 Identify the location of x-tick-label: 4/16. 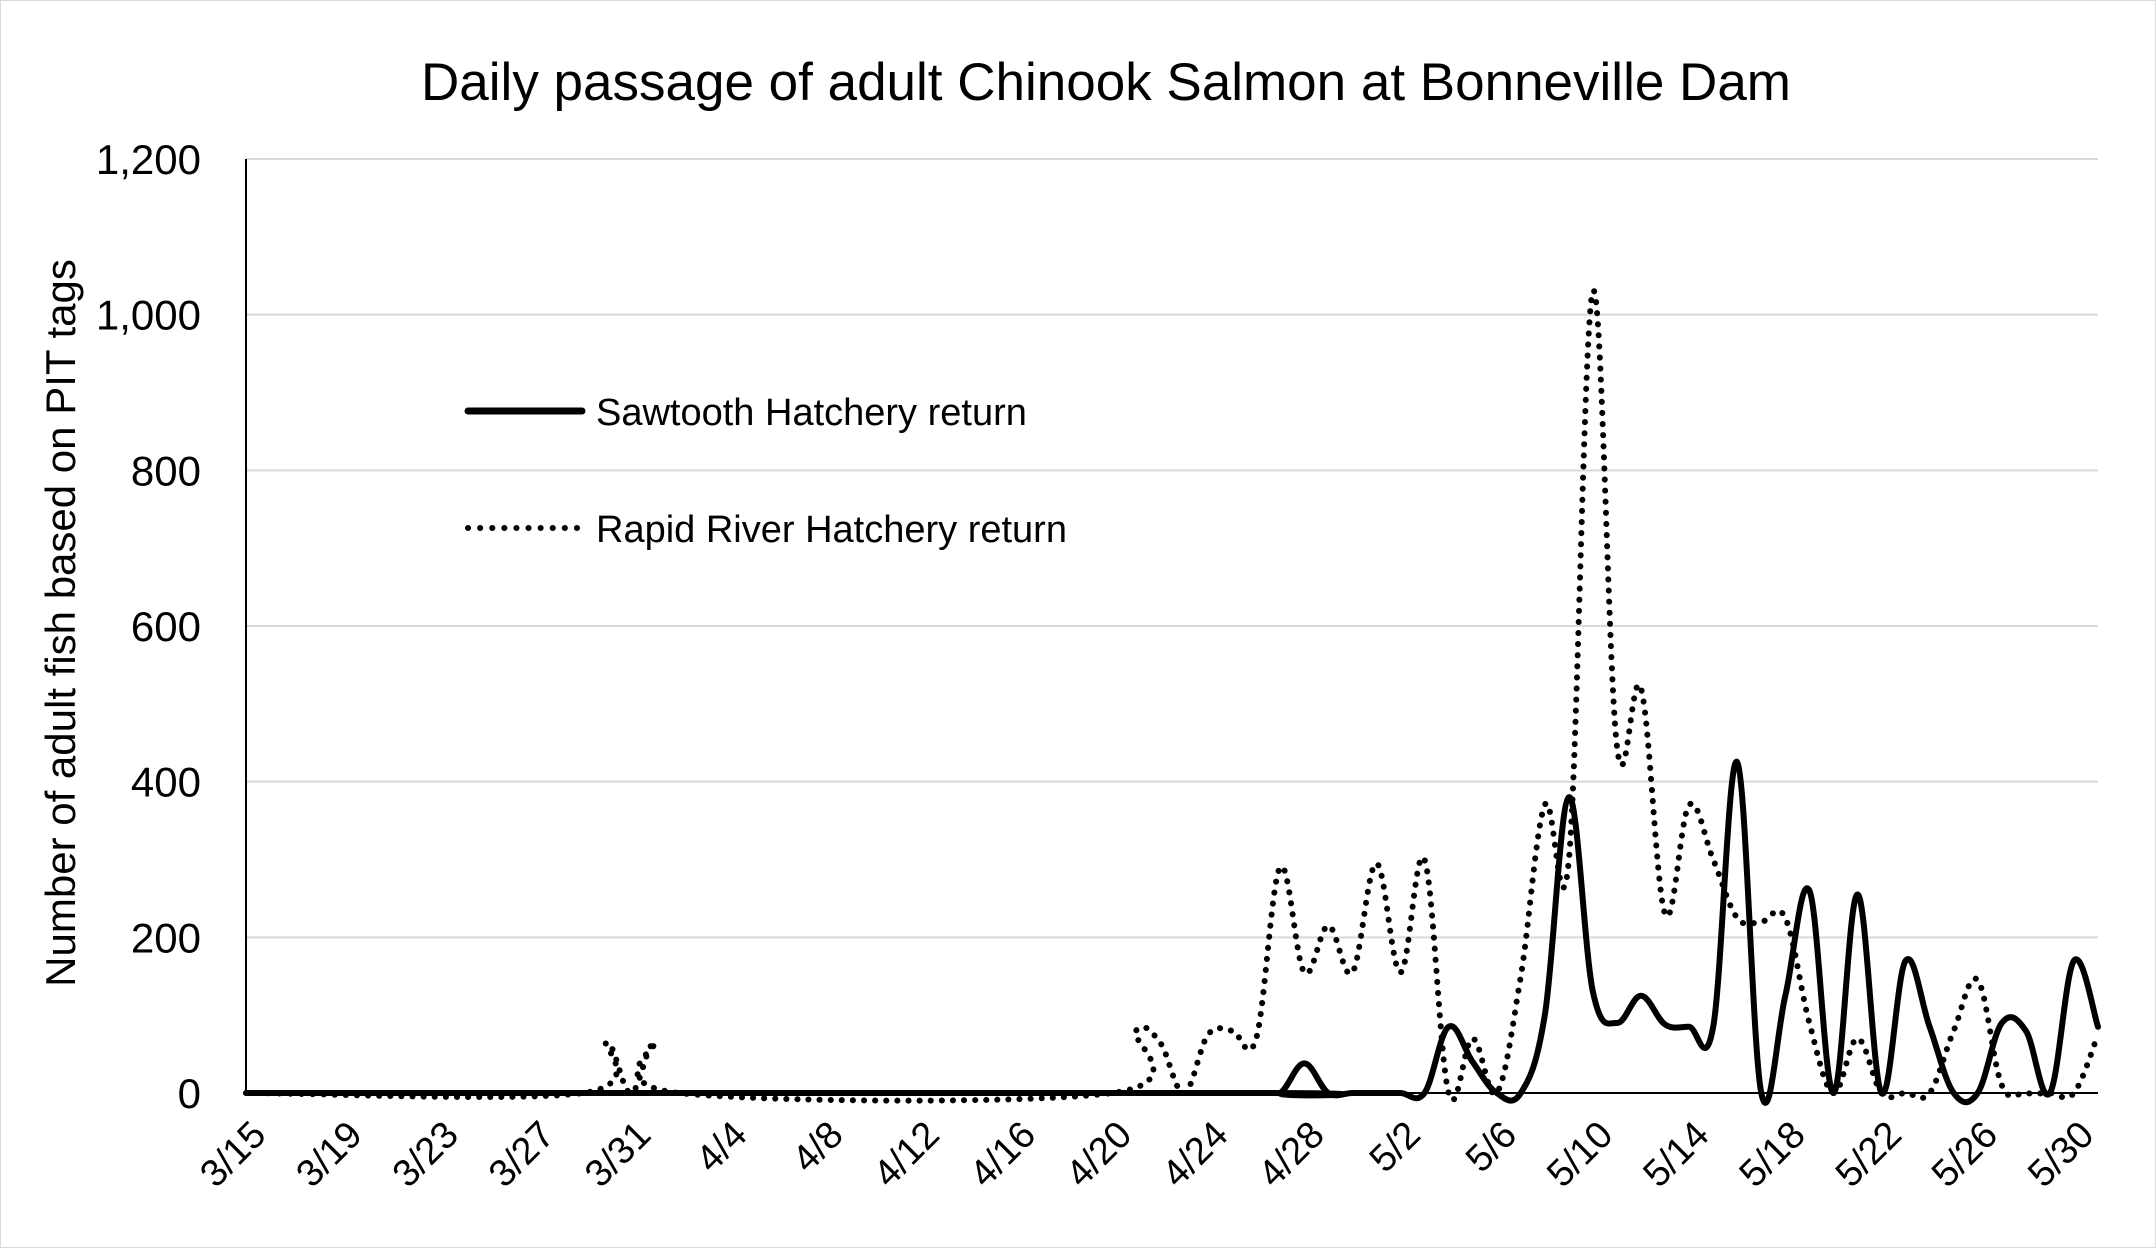
(1003, 1155).